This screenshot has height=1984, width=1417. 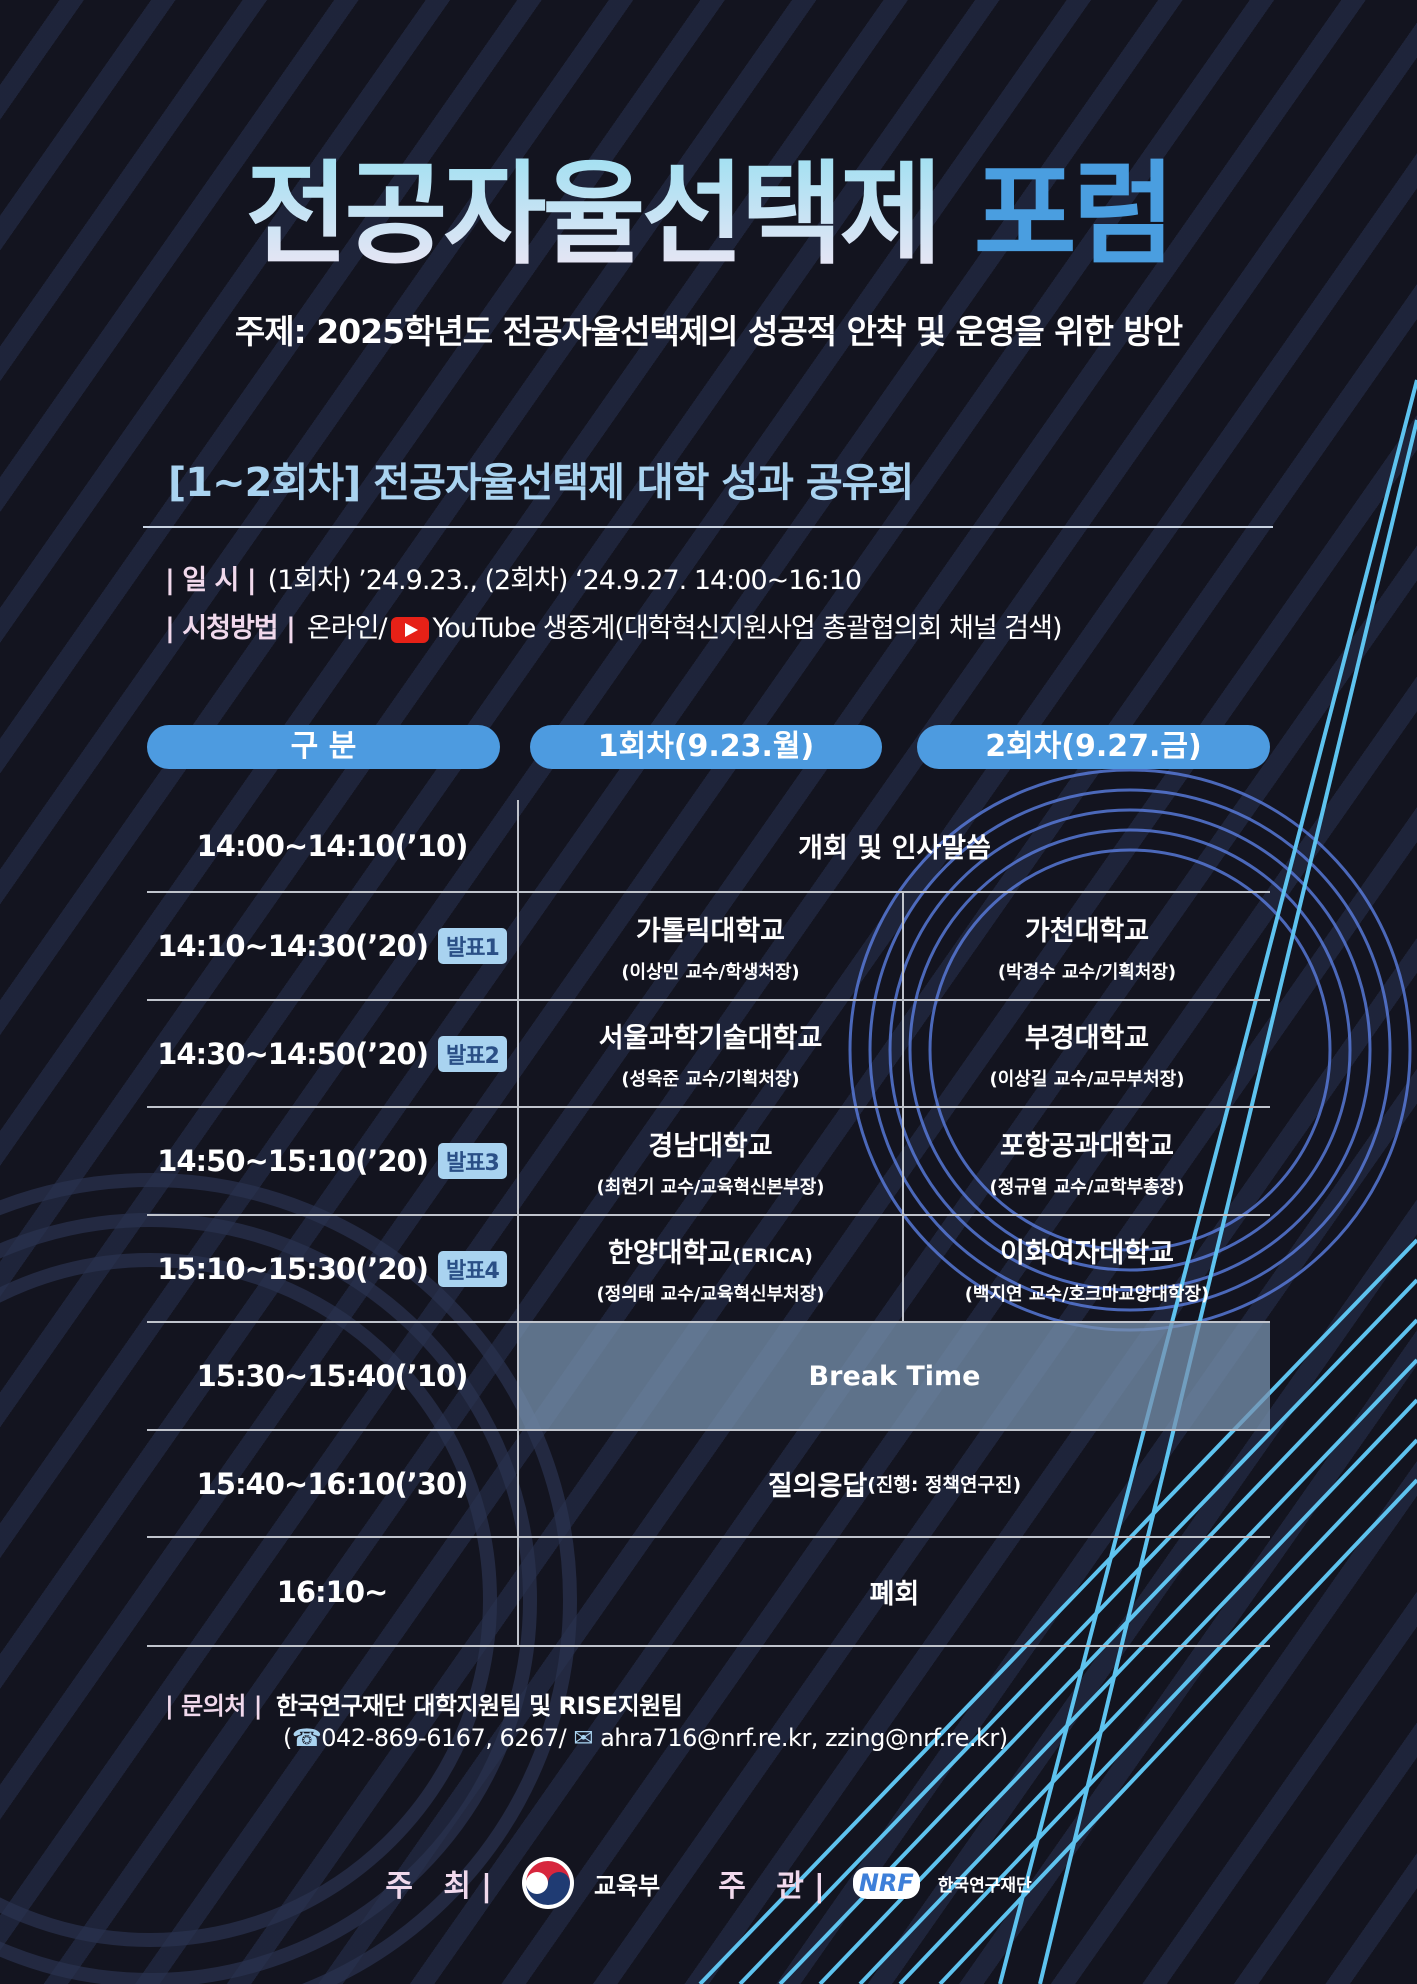 What do you see at coordinates (1087, 1038) in the screenshot?
I see `university: 부경대학교` at bounding box center [1087, 1038].